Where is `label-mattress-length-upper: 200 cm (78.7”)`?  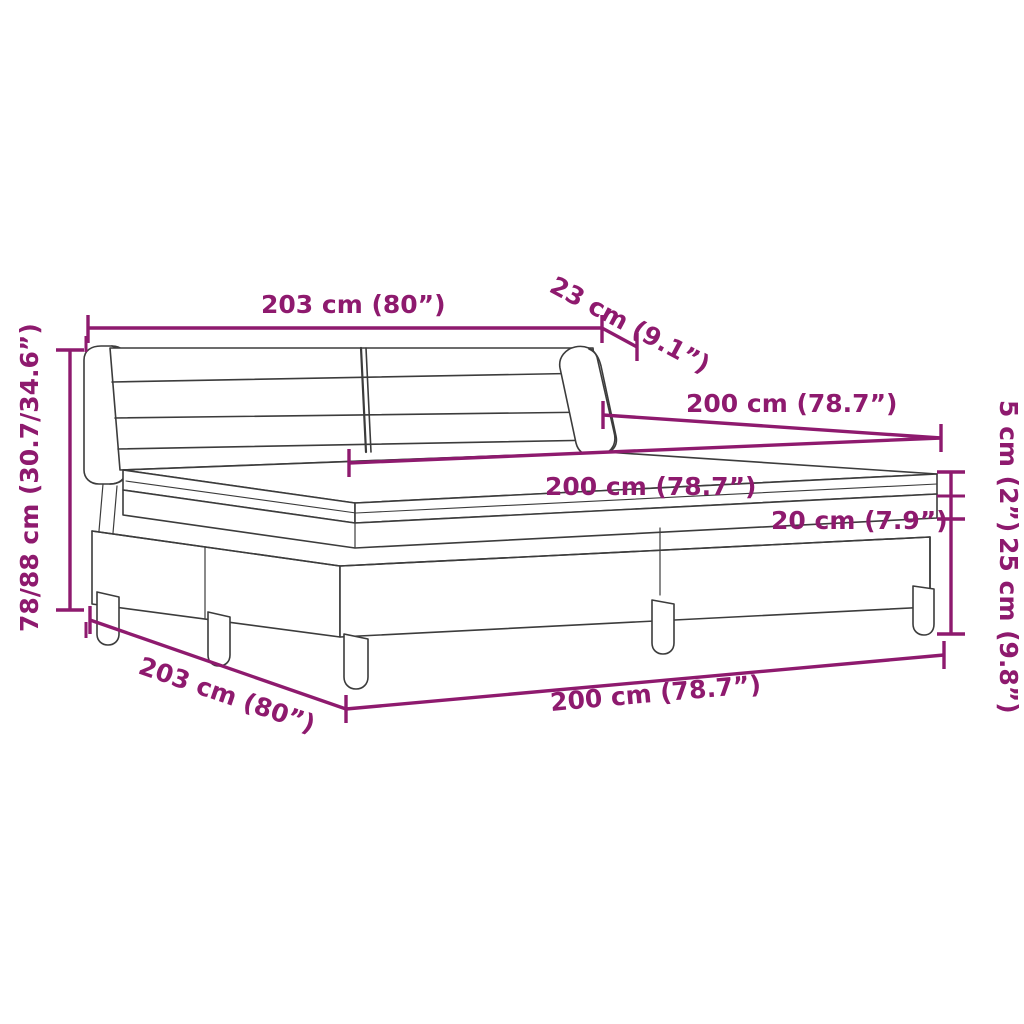
label-mattress-length-upper: 200 cm (78.7”) is located at coordinates (791, 403).